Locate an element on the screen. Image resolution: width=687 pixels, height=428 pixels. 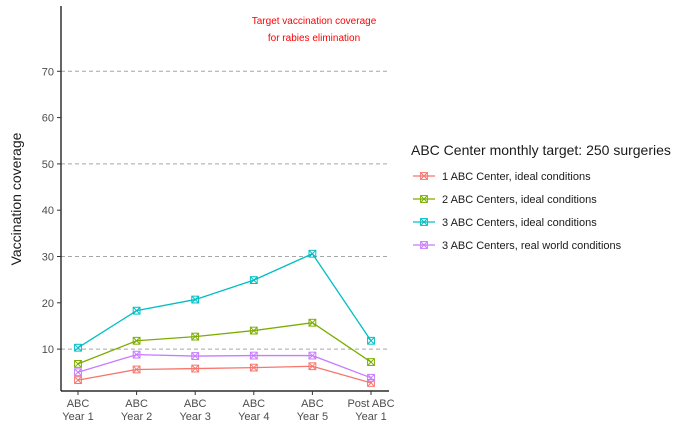
x-tick-label: ABC Year 3 is located at coordinates (194, 410).